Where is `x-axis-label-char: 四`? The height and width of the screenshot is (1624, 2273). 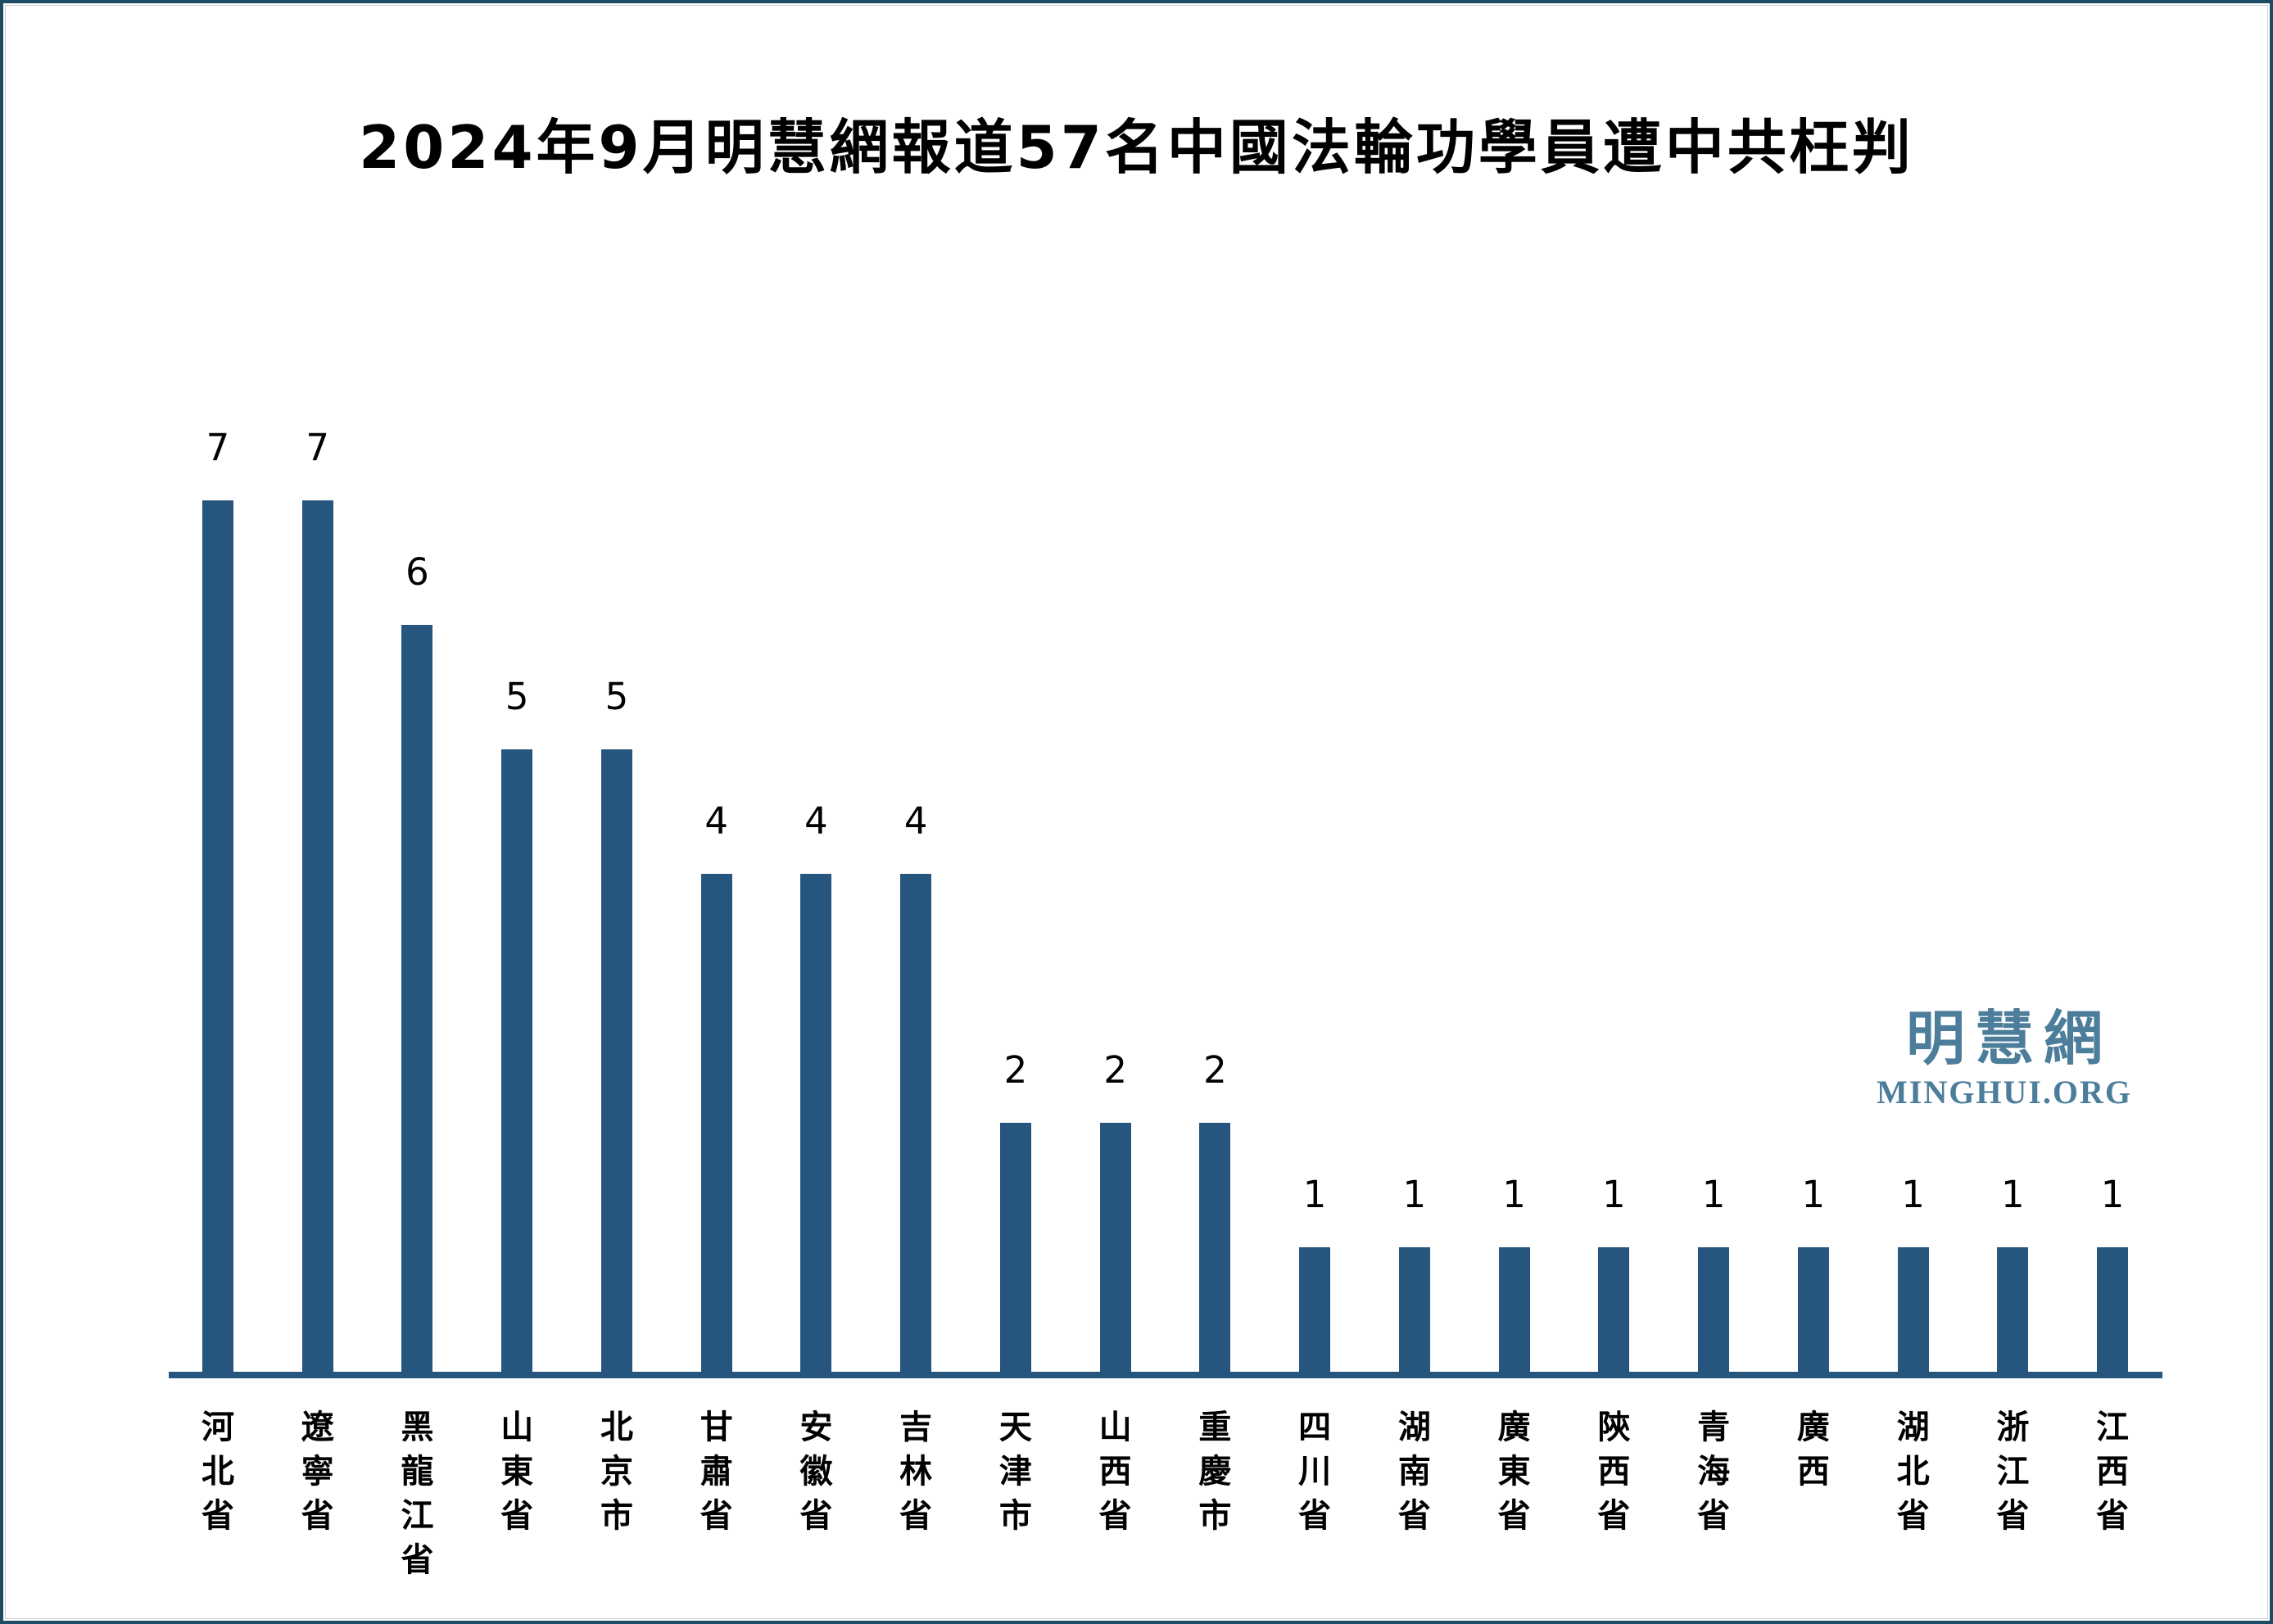 x-axis-label-char: 四 is located at coordinates (1315, 1428).